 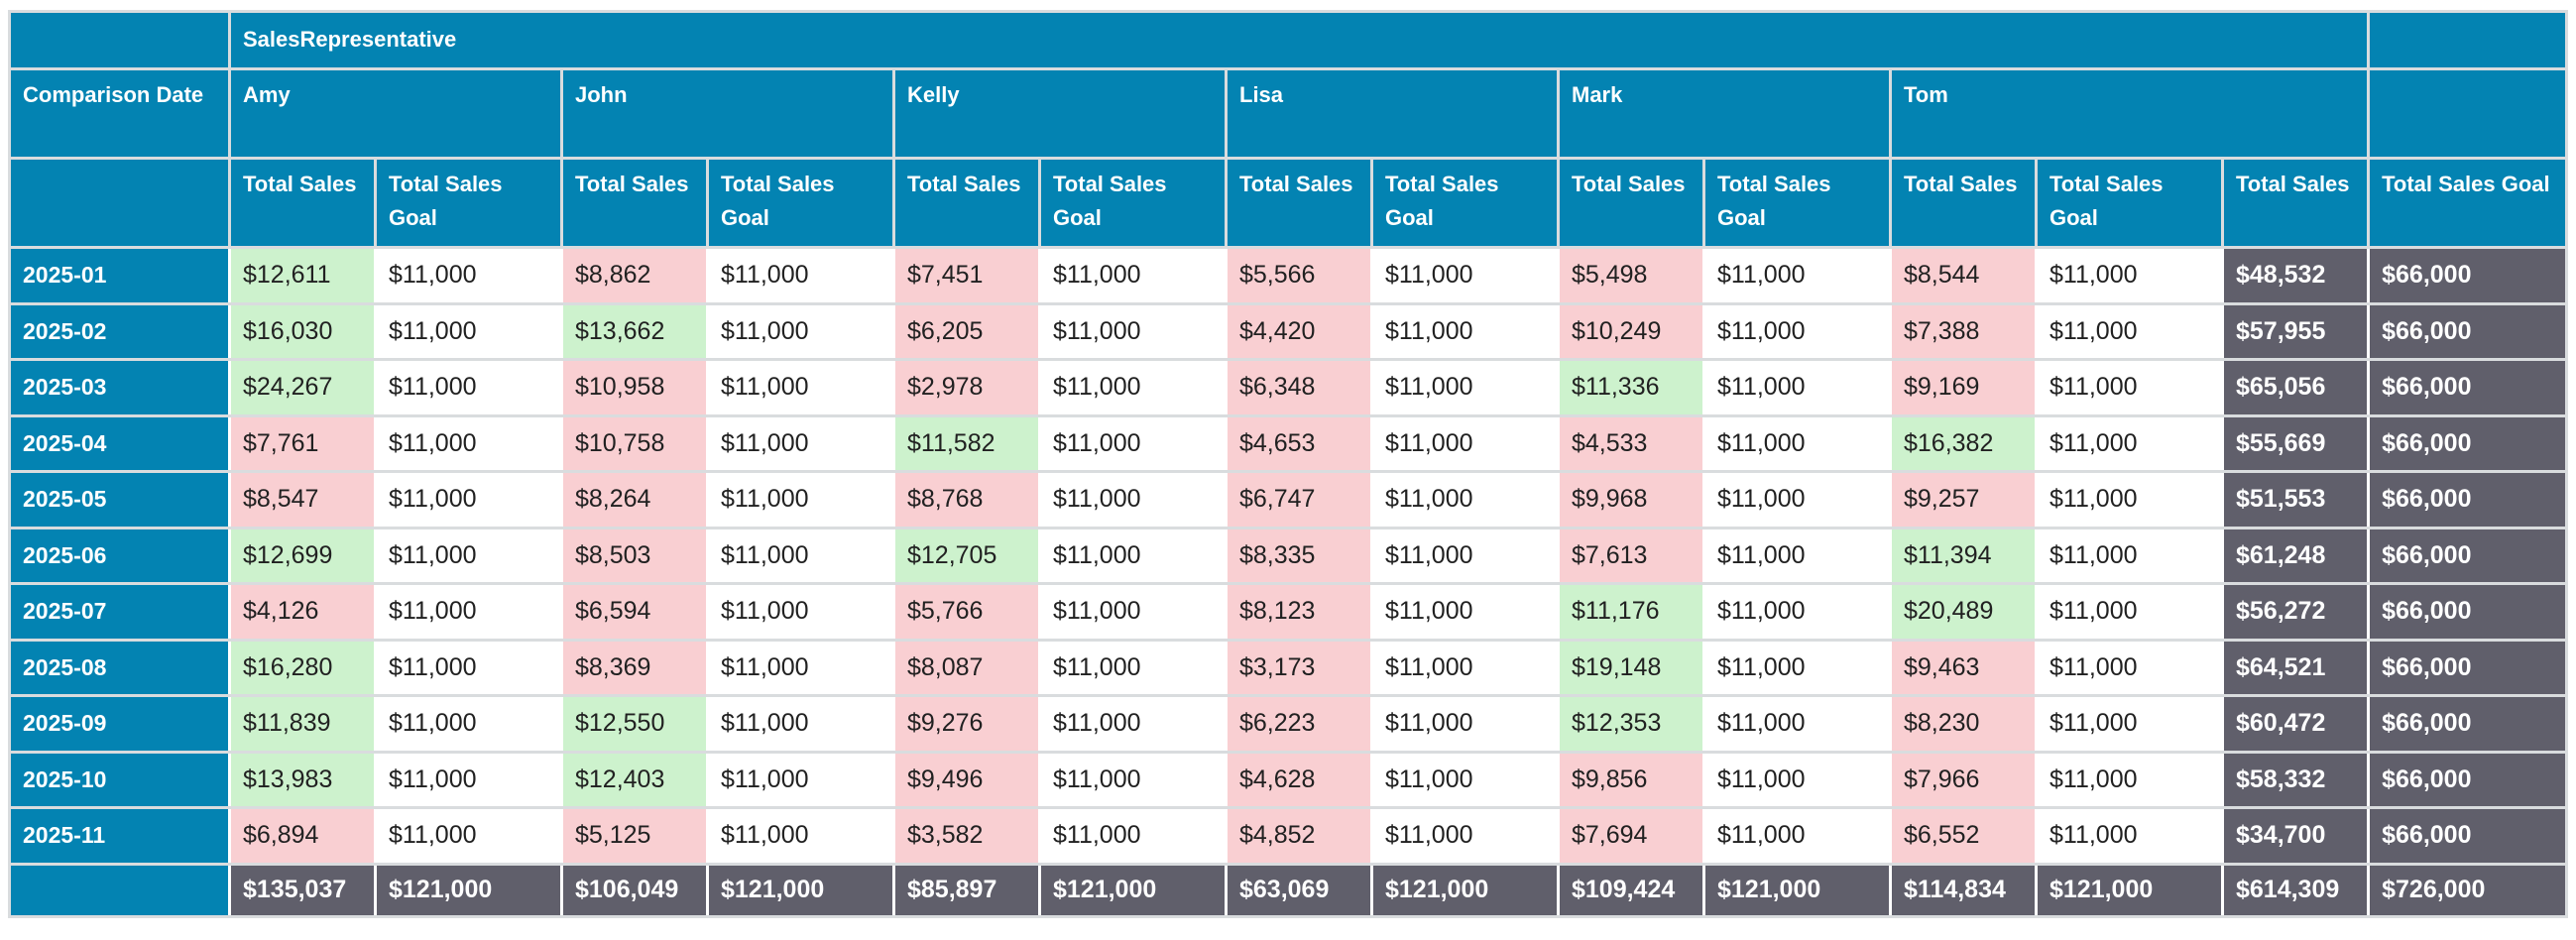 I want to click on grand-goal-total-cell: $726,000, so click(x=2468, y=890).